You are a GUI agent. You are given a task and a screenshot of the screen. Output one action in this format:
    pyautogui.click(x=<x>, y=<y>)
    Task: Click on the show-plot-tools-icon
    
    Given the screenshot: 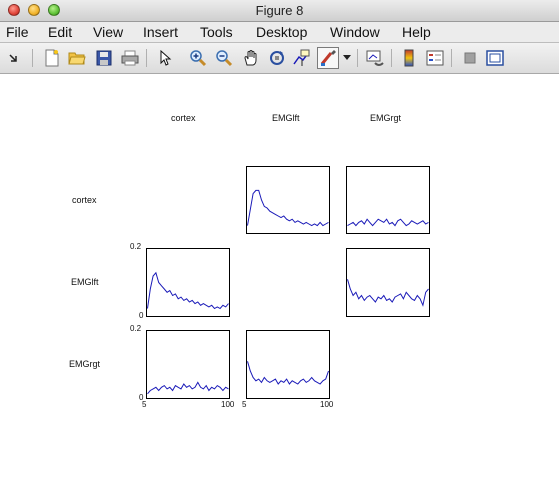 What is the action you would take?
    pyautogui.click(x=495, y=58)
    